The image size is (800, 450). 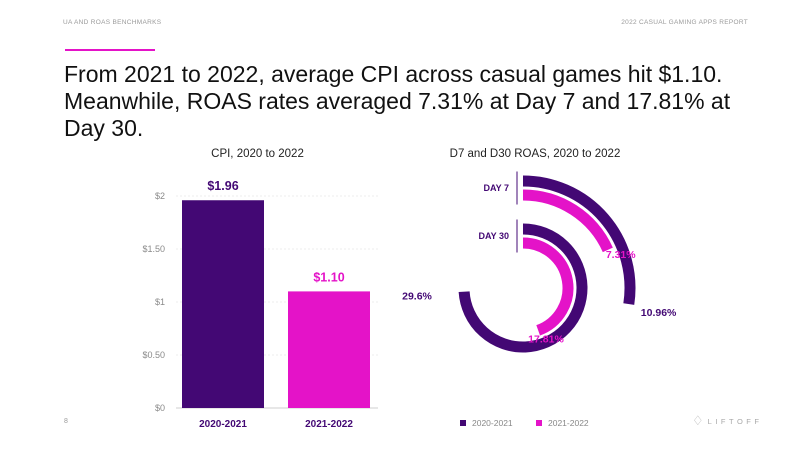 What do you see at coordinates (493, 236) in the screenshot?
I see `group-label: DAY 30` at bounding box center [493, 236].